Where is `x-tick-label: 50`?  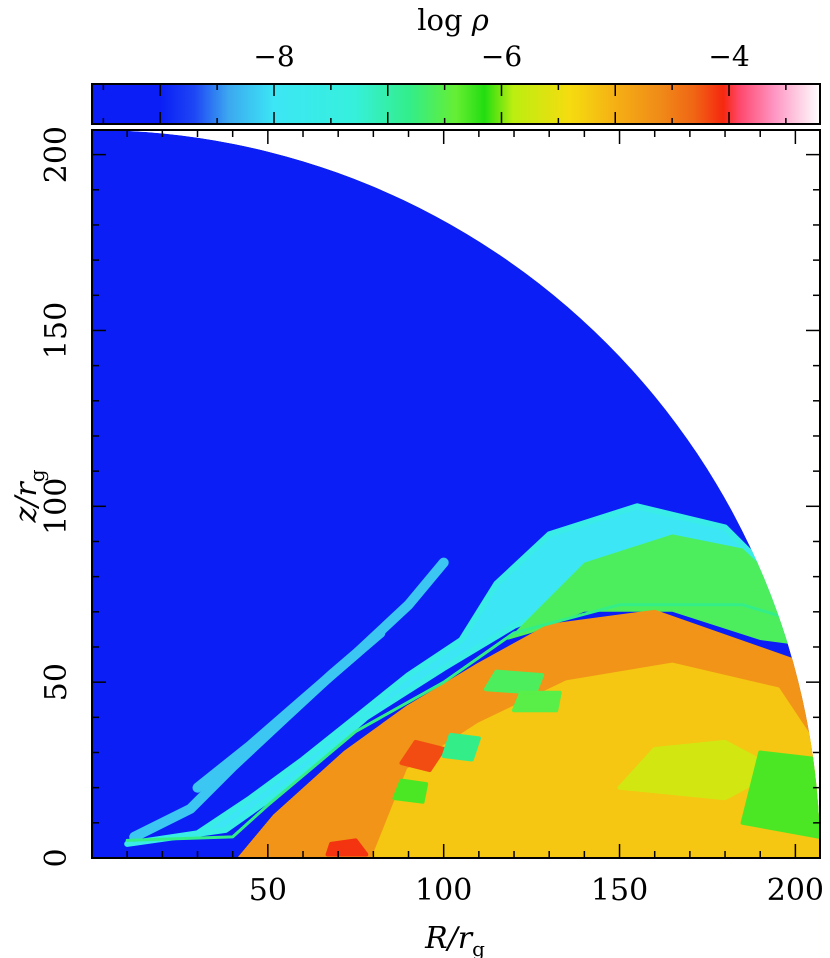 x-tick-label: 50 is located at coordinates (268, 890).